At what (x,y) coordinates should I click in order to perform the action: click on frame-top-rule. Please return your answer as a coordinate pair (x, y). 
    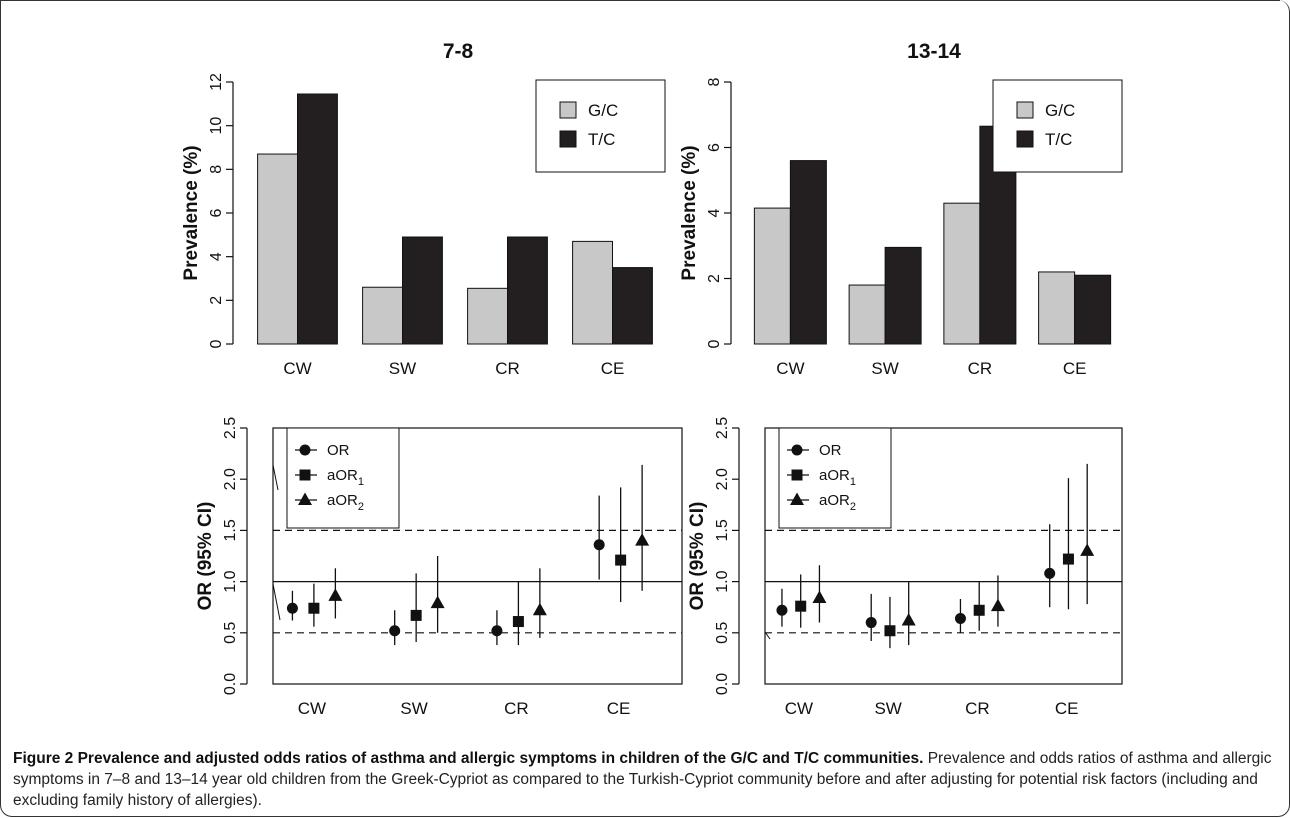
    Looking at the image, I should click on (640, 0).